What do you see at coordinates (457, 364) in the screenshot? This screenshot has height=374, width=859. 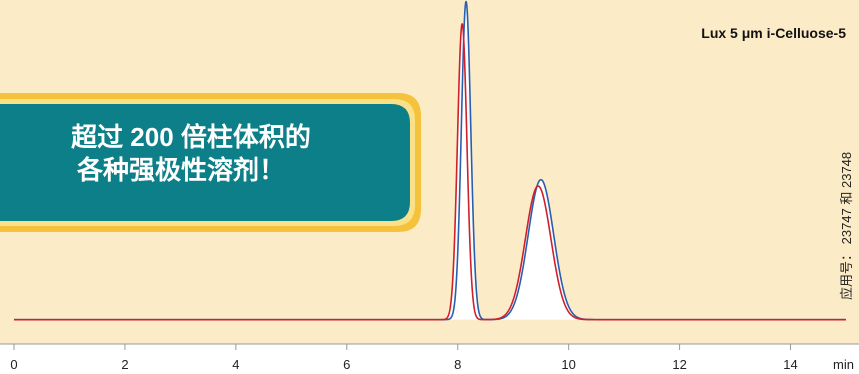 I see `x-tick-label: 8` at bounding box center [457, 364].